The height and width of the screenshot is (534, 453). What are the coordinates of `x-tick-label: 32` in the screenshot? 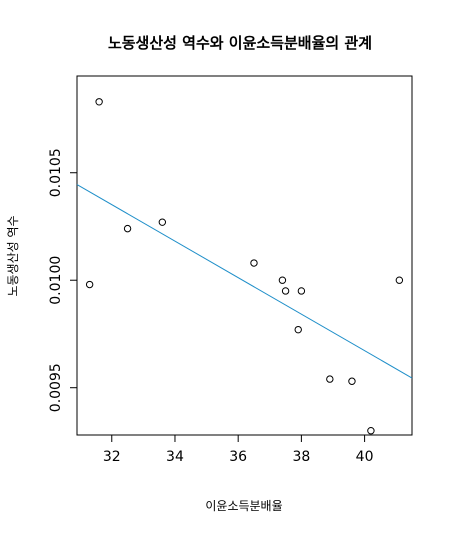 It's located at (112, 457).